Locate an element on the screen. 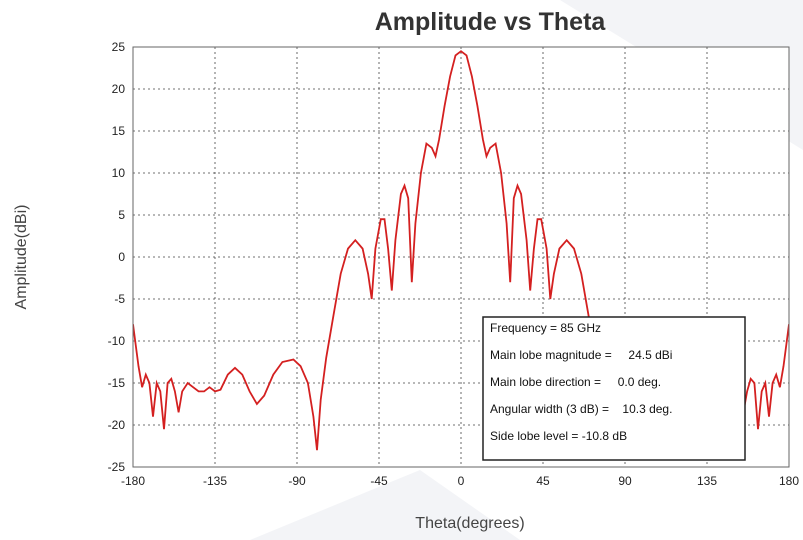  info-box is located at coordinates (614, 388).